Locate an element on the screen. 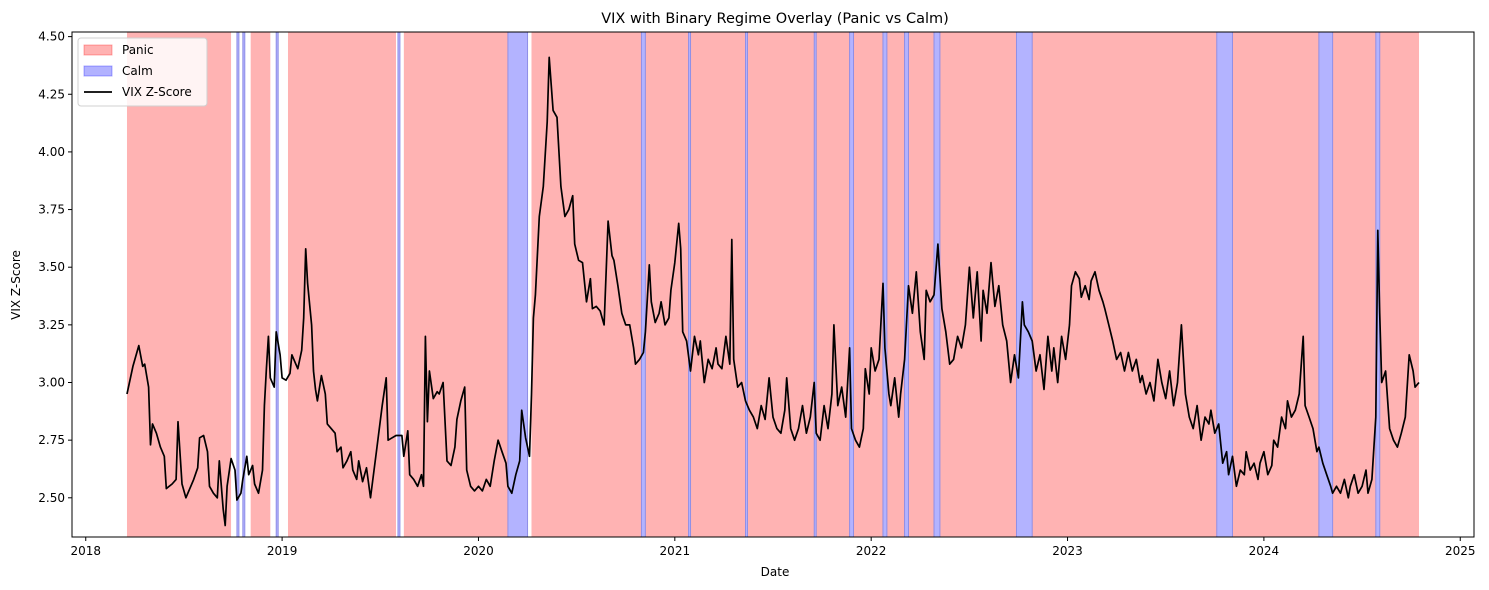 This screenshot has width=1489, height=590. y-tick-label: 3.00 is located at coordinates (51, 383).